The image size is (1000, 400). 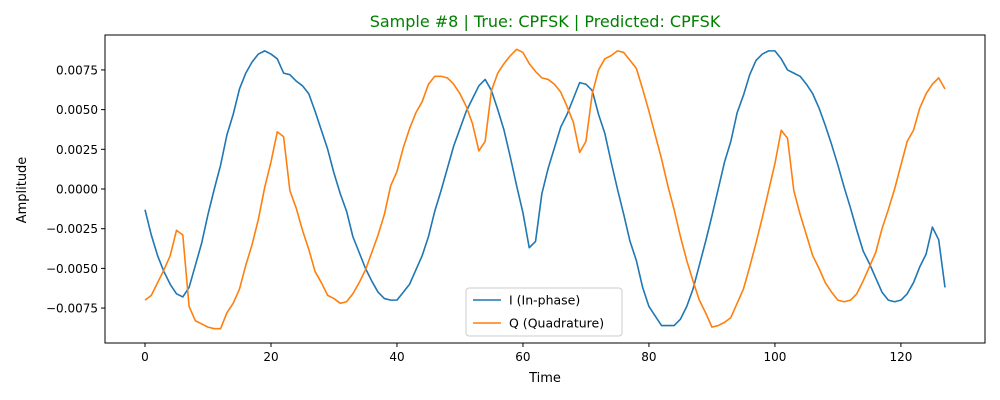 What do you see at coordinates (77, 150) in the screenshot?
I see `y-tick-label: 0.0025` at bounding box center [77, 150].